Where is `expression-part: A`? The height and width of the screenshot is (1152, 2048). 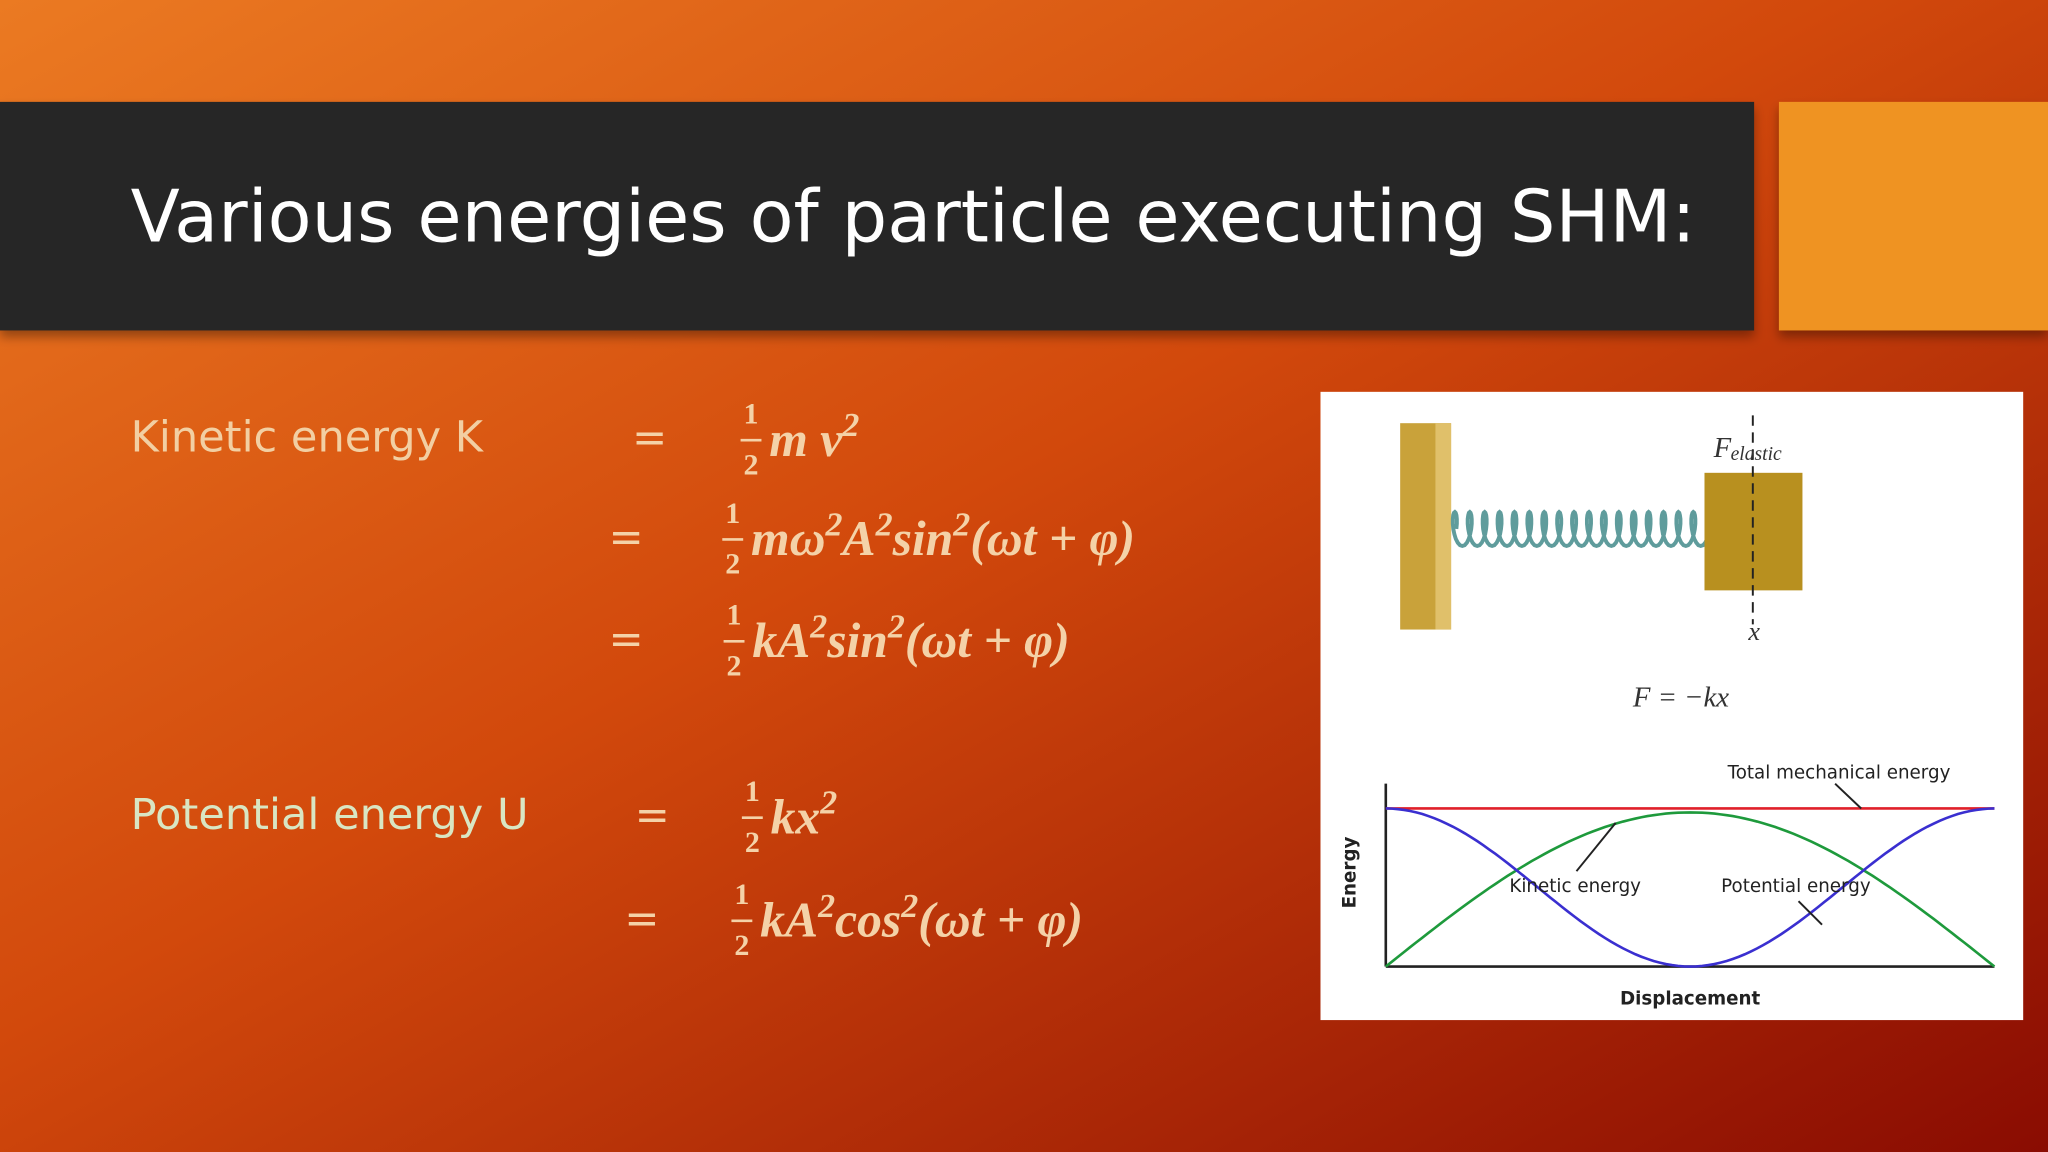 expression-part: A is located at coordinates (857, 538).